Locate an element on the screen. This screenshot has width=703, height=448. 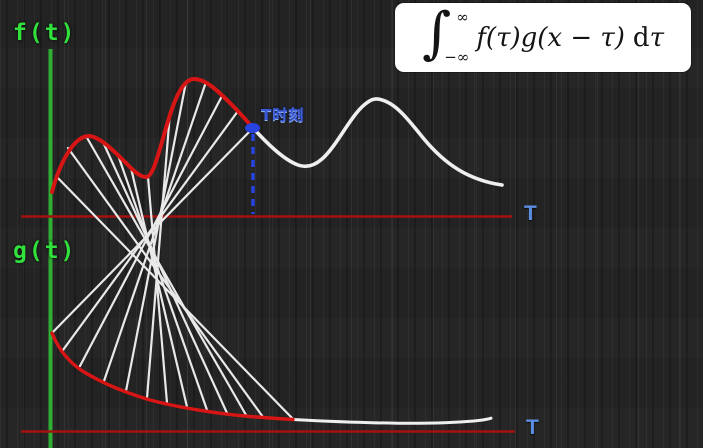
integral-lower-limit: −∞ is located at coordinates (457, 56).